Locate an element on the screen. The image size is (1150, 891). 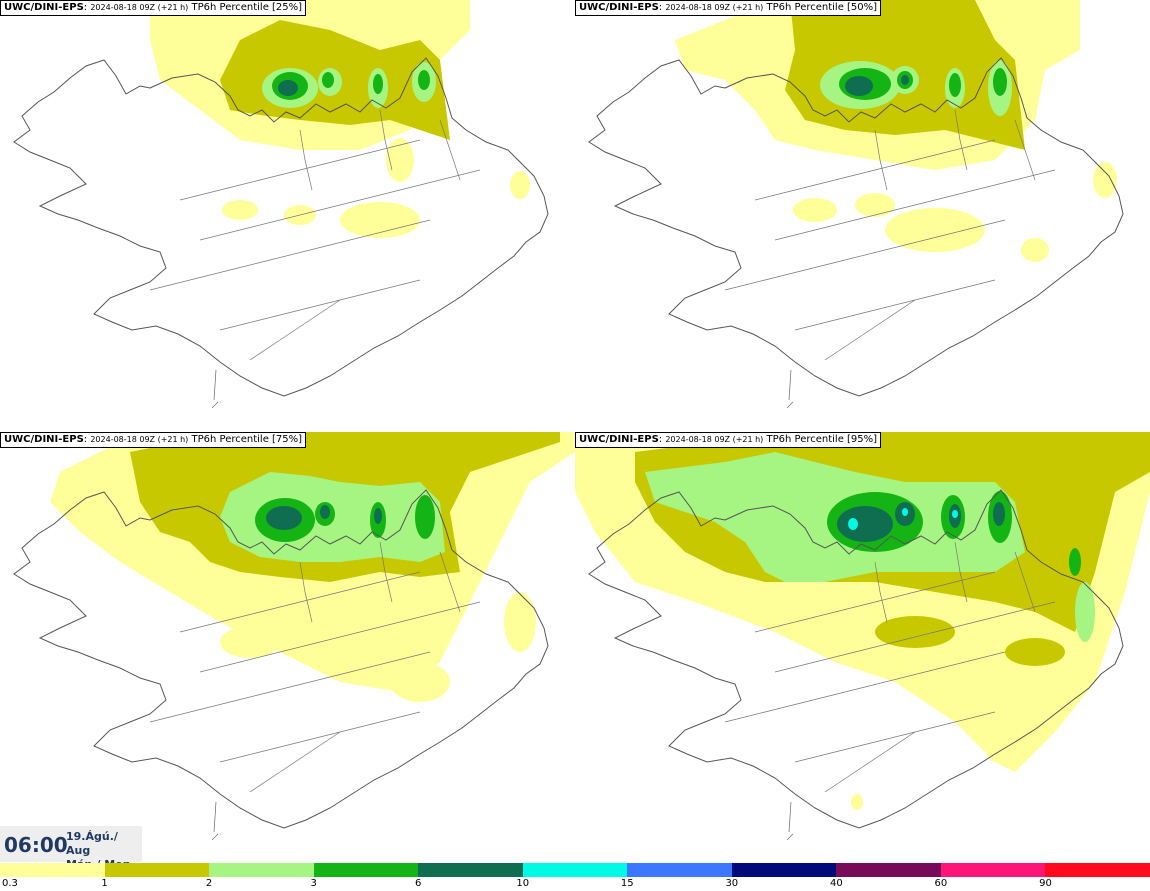
color-legend: 0.3 1 2 3 6 10 15 30 40 60 90 is located at coordinates (575, 876).